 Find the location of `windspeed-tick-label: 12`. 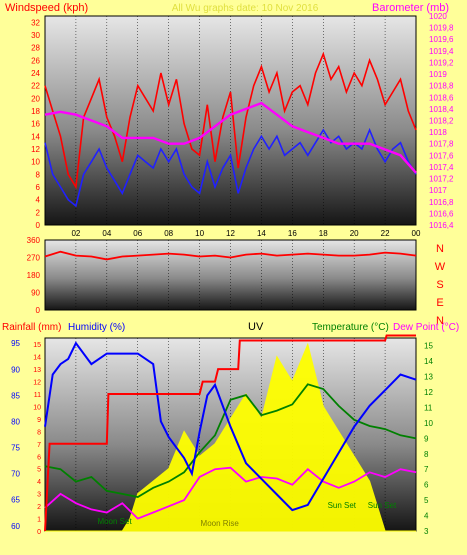

windspeed-tick-label: 12 is located at coordinates (35, 149).